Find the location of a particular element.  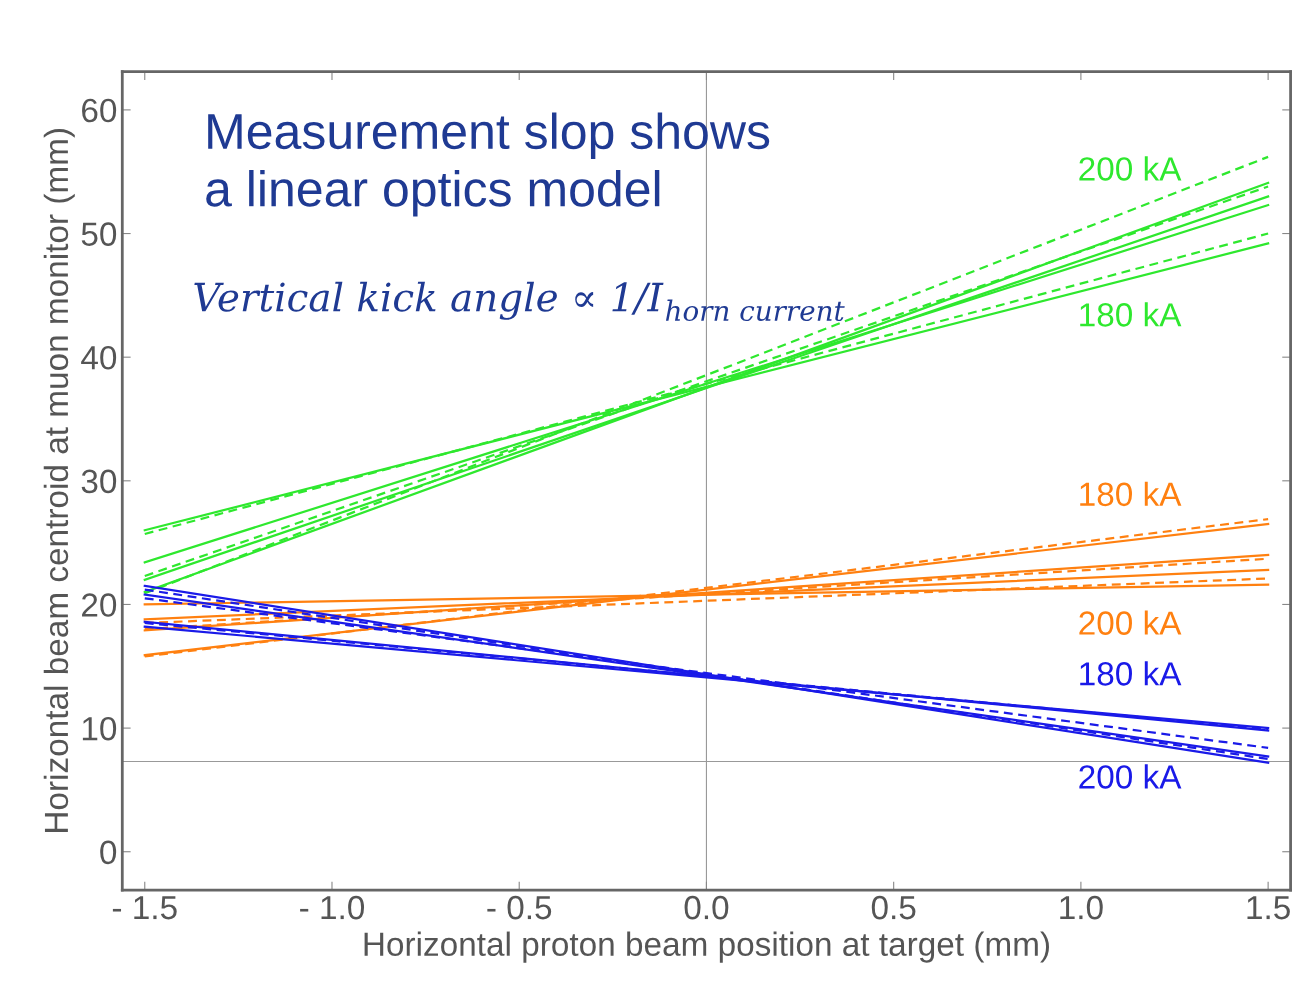

annotation: Measurement slop shows a linear optics model is located at coordinates (488, 164).